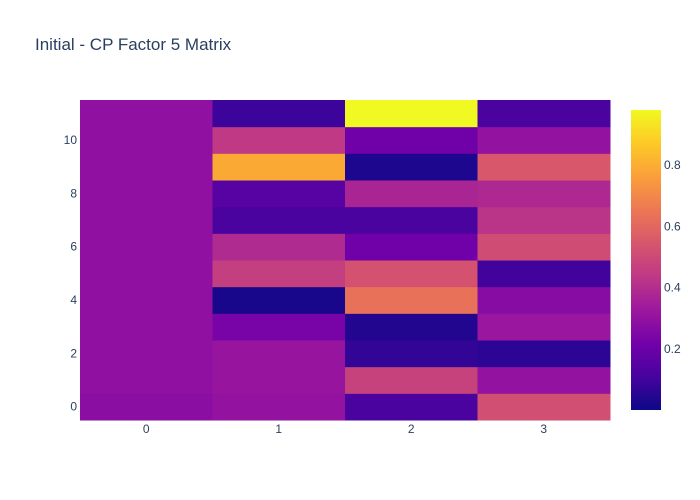  Describe the element at coordinates (411, 429) in the screenshot. I see `x-tick-label: 2` at that location.